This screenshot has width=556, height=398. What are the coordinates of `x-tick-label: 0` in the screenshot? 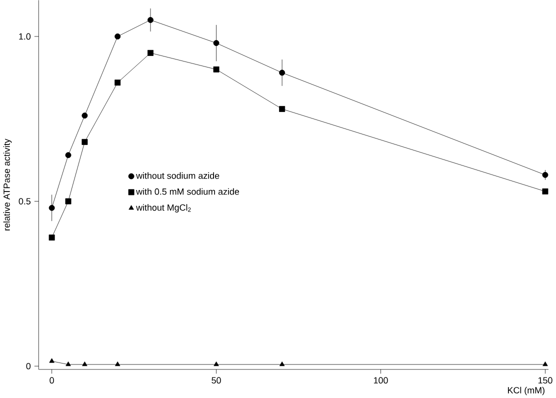 It's located at (52, 380).